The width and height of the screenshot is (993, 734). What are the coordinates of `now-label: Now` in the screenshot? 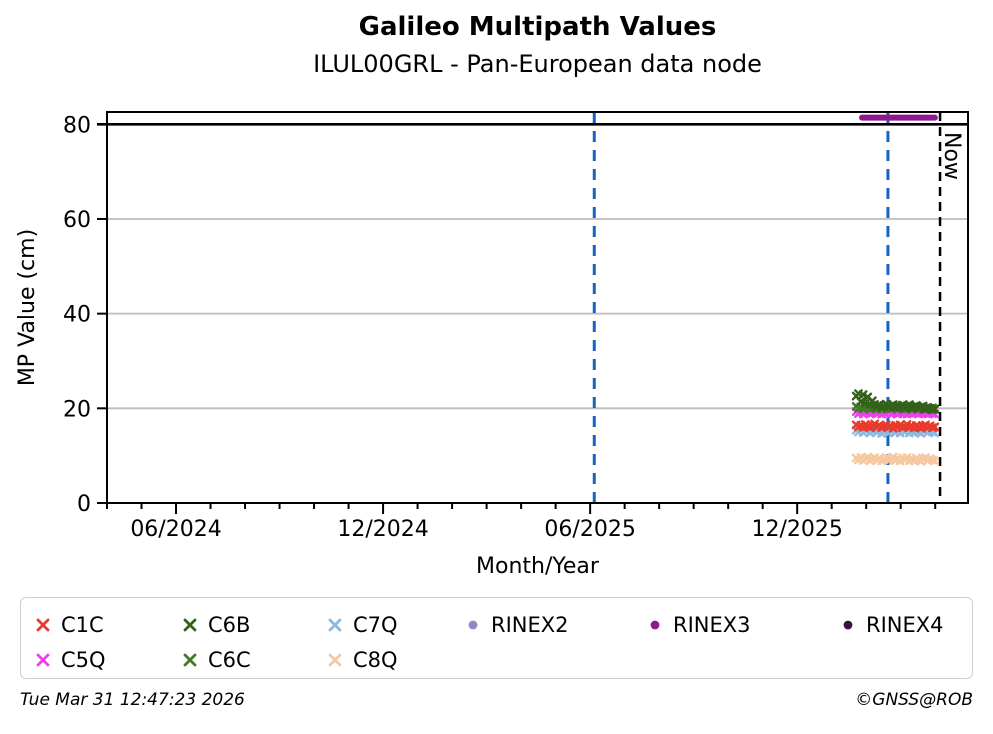 It's located at (951, 156).